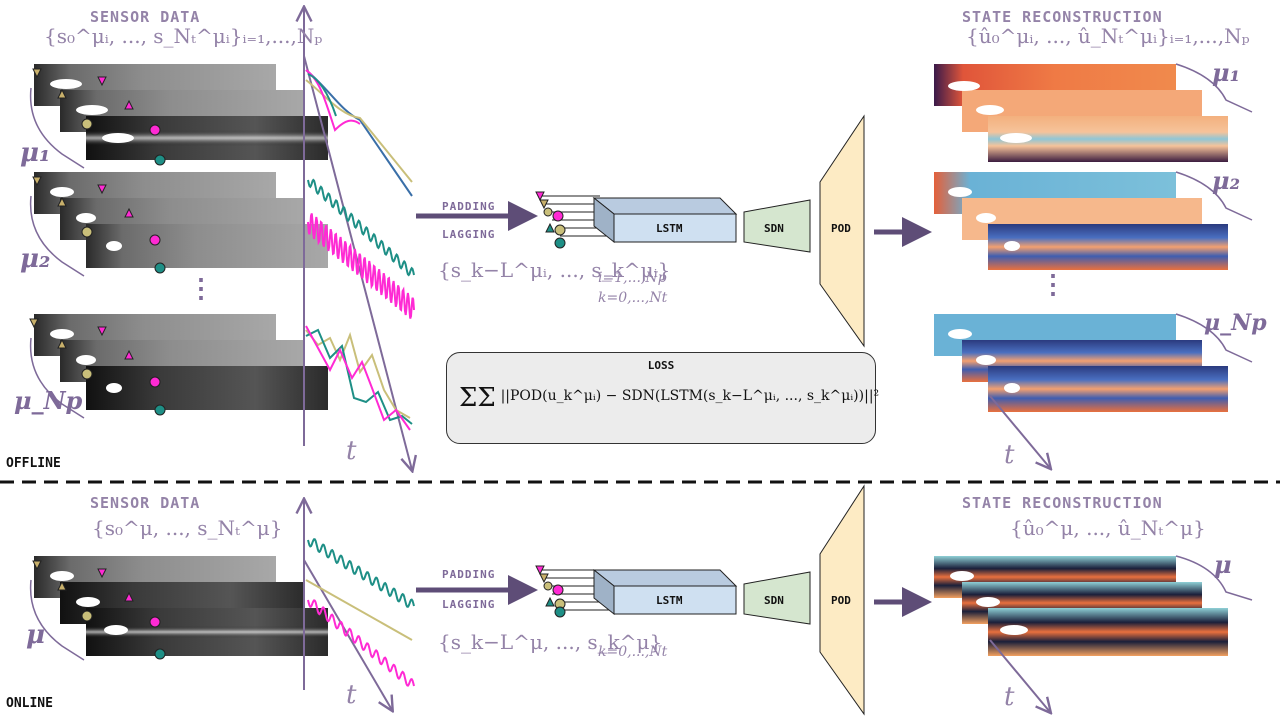 The height and width of the screenshot is (720, 1280). I want to click on online-lagging-label: LAGGING, so click(469, 604).